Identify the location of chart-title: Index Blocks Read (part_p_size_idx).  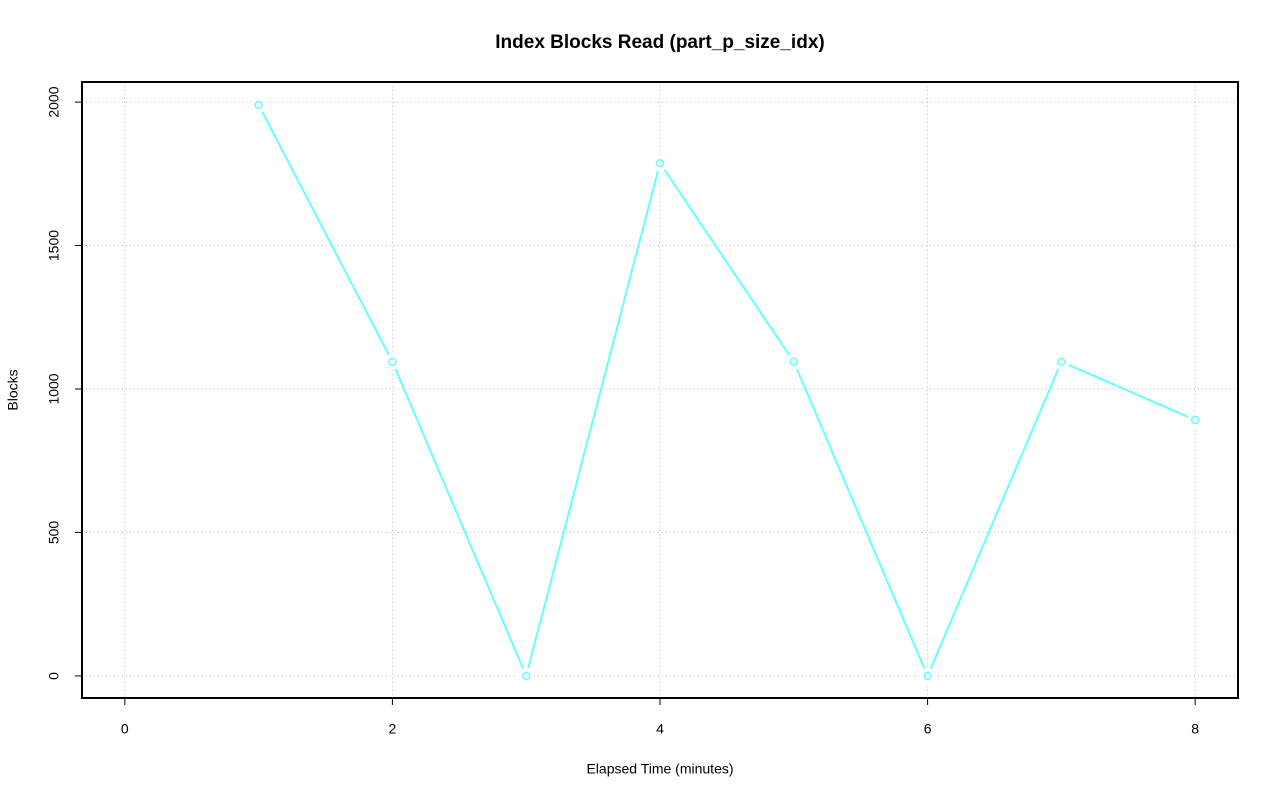
(659, 42).